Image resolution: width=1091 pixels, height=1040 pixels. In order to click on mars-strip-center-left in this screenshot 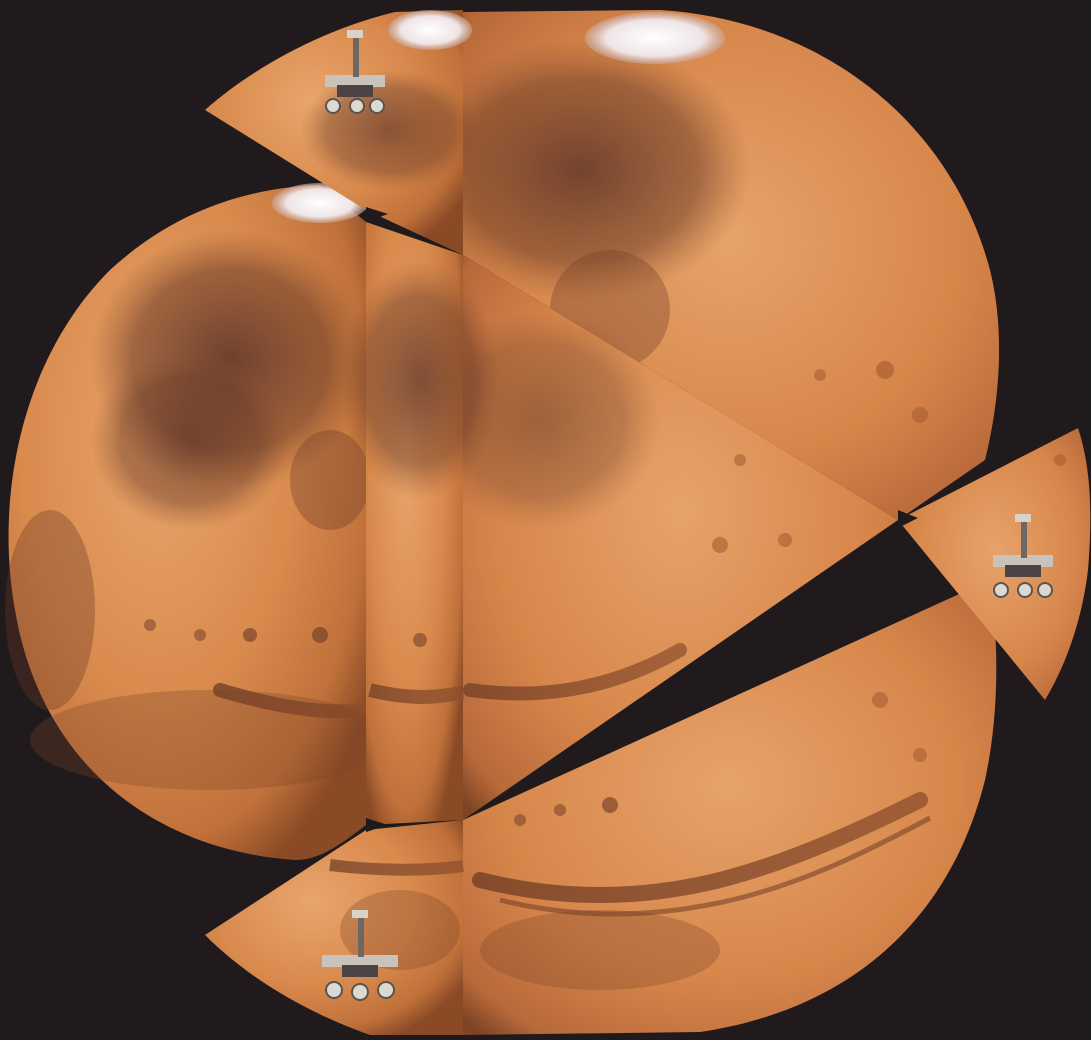, I will do `click(420, 523)`.